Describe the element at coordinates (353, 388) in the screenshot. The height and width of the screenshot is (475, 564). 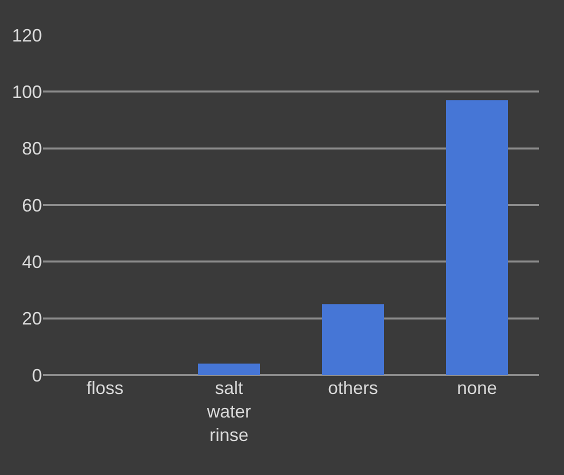
I see `x-tick-label: others` at that location.